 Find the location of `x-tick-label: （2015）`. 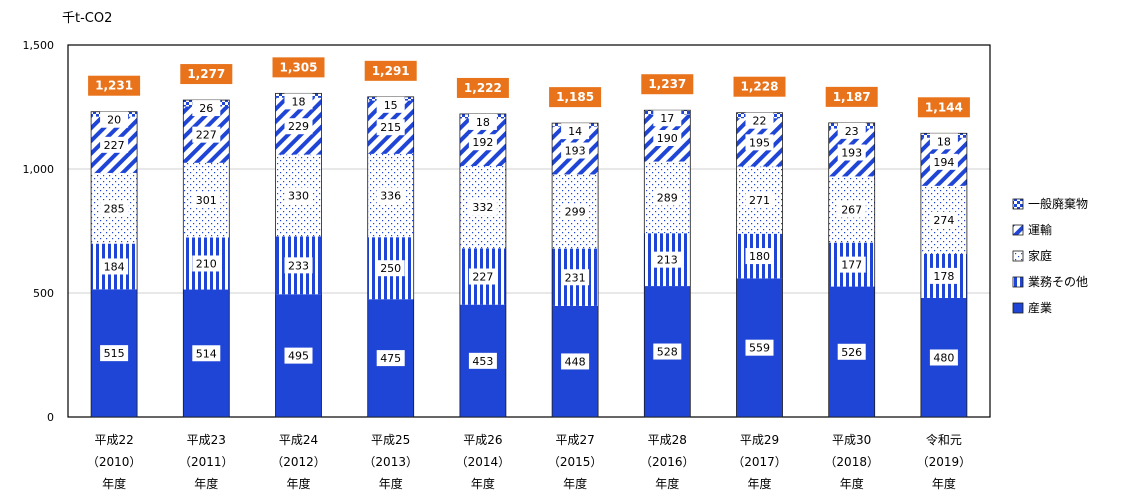

x-tick-label: （2015） is located at coordinates (575, 462).